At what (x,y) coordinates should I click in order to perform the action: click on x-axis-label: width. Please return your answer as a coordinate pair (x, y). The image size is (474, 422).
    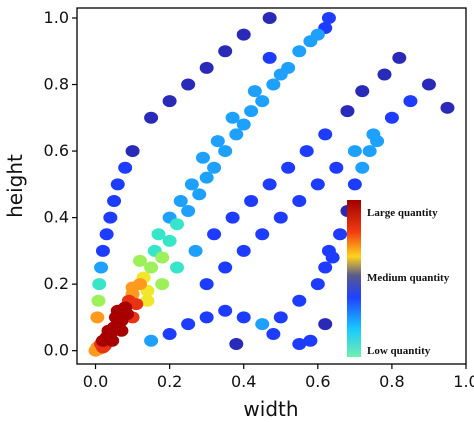
    Looking at the image, I should click on (270, 409).